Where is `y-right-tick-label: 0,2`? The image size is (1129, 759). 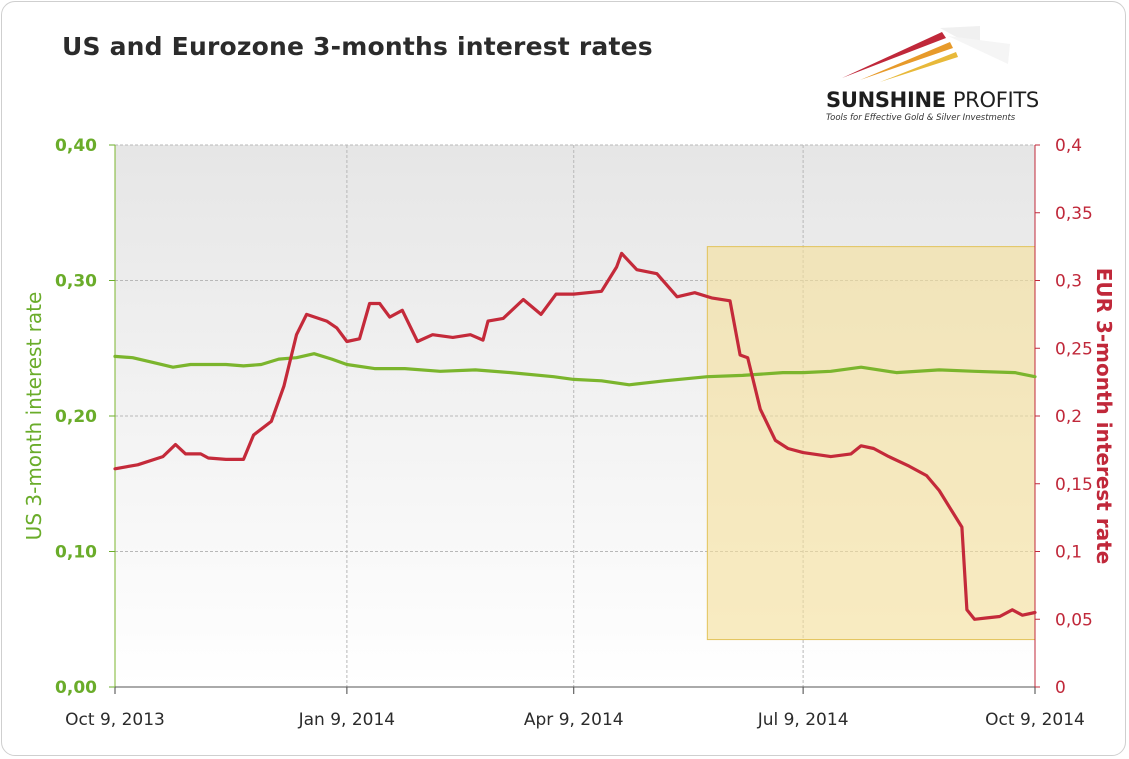 y-right-tick-label: 0,2 is located at coordinates (1068, 417).